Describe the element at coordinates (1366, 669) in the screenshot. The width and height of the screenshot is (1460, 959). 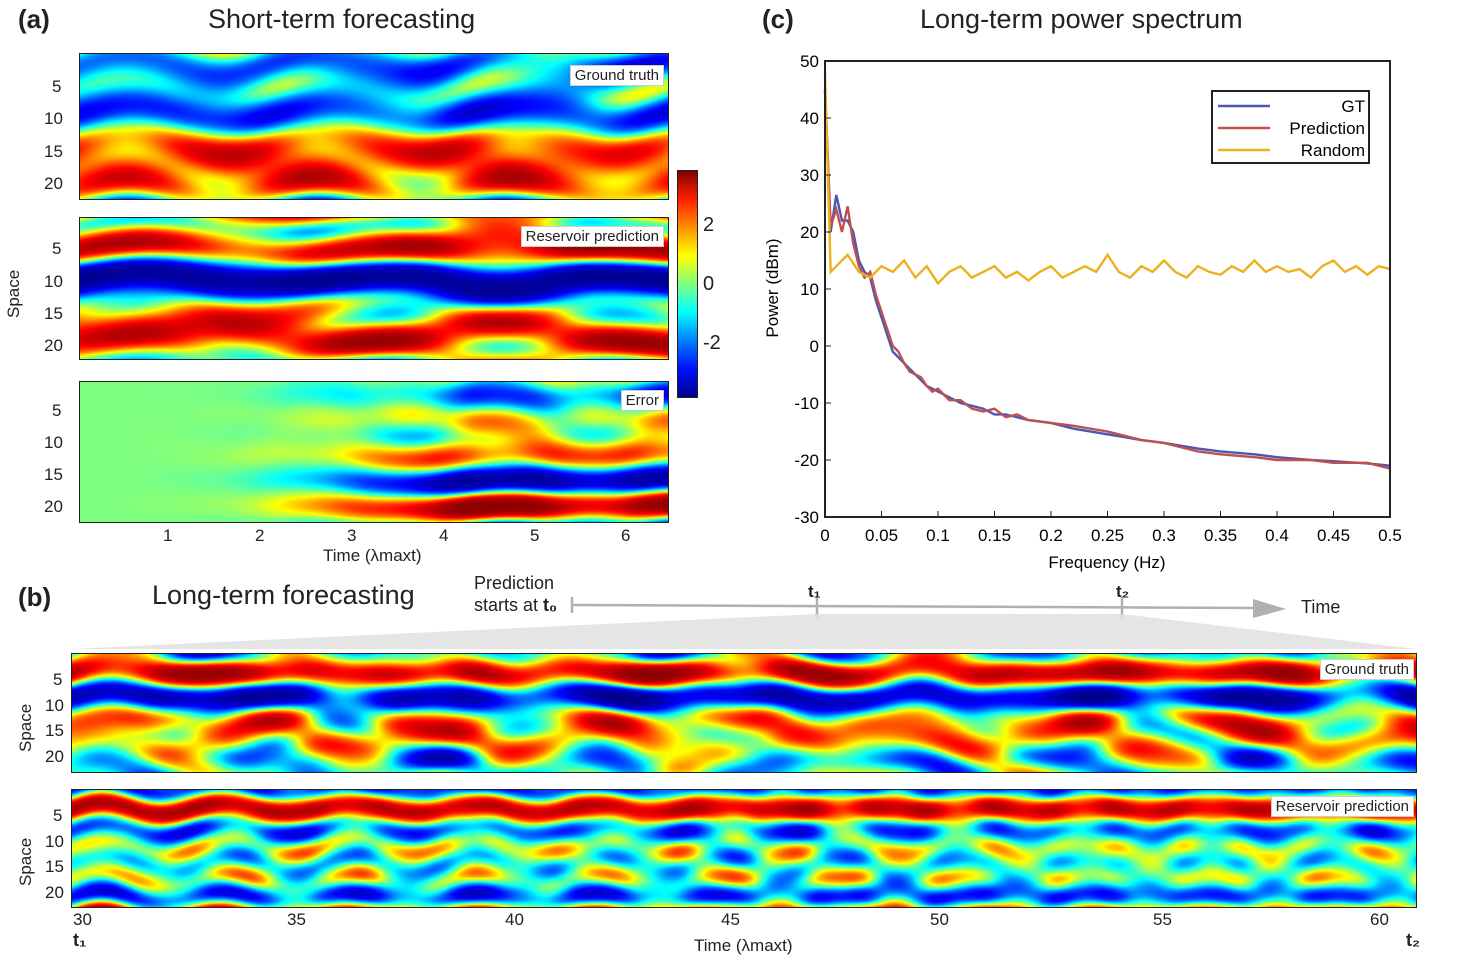
I see `tag-ground-truth-long: Ground truth` at that location.